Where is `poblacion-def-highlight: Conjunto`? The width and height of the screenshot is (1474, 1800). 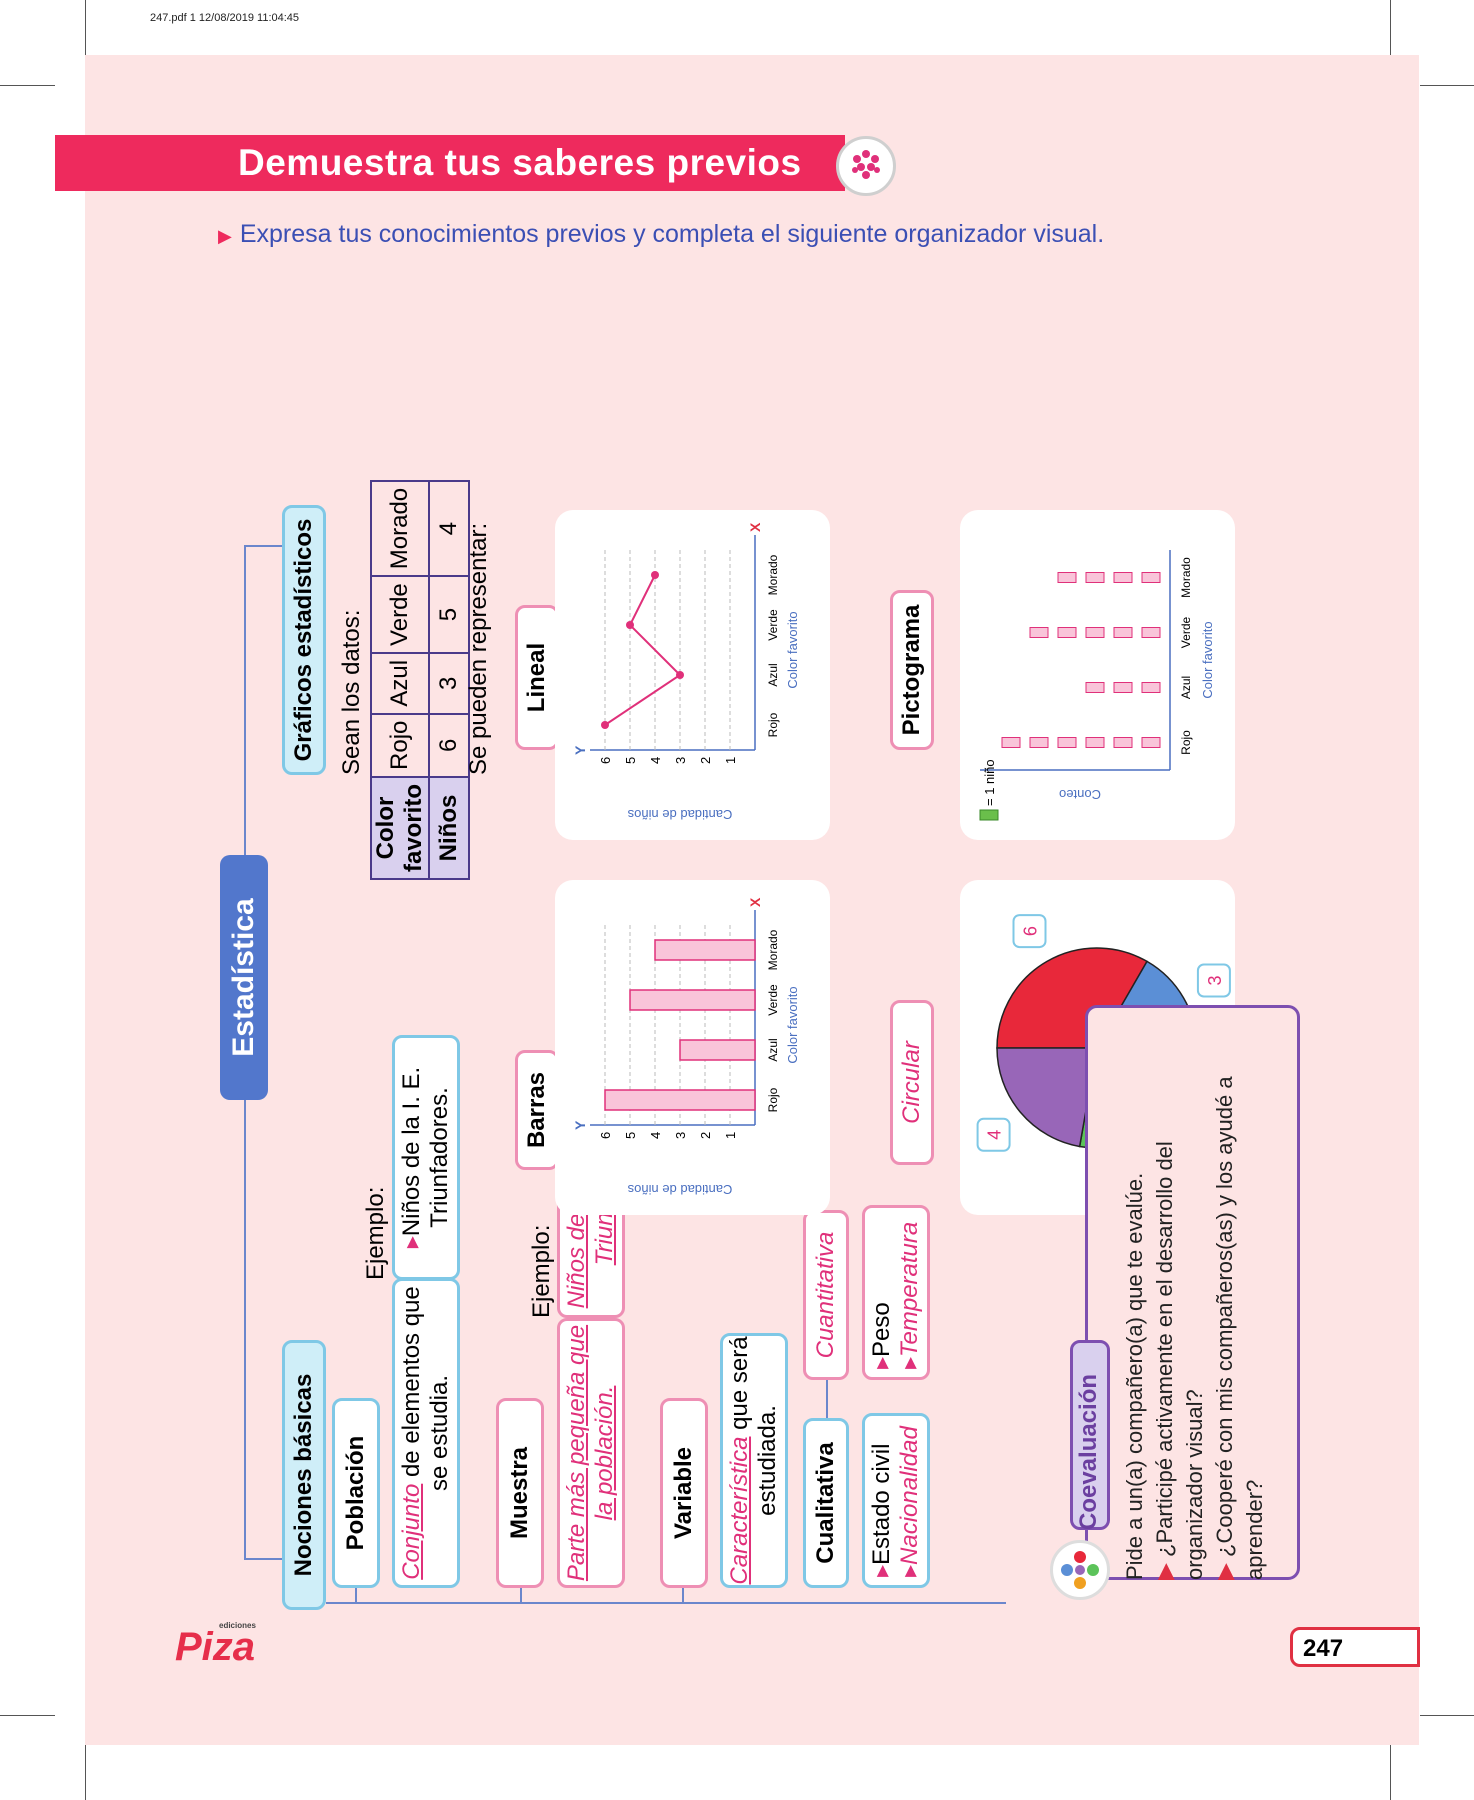
poblacion-def-highlight: Conjunto is located at coordinates (411, 1531).